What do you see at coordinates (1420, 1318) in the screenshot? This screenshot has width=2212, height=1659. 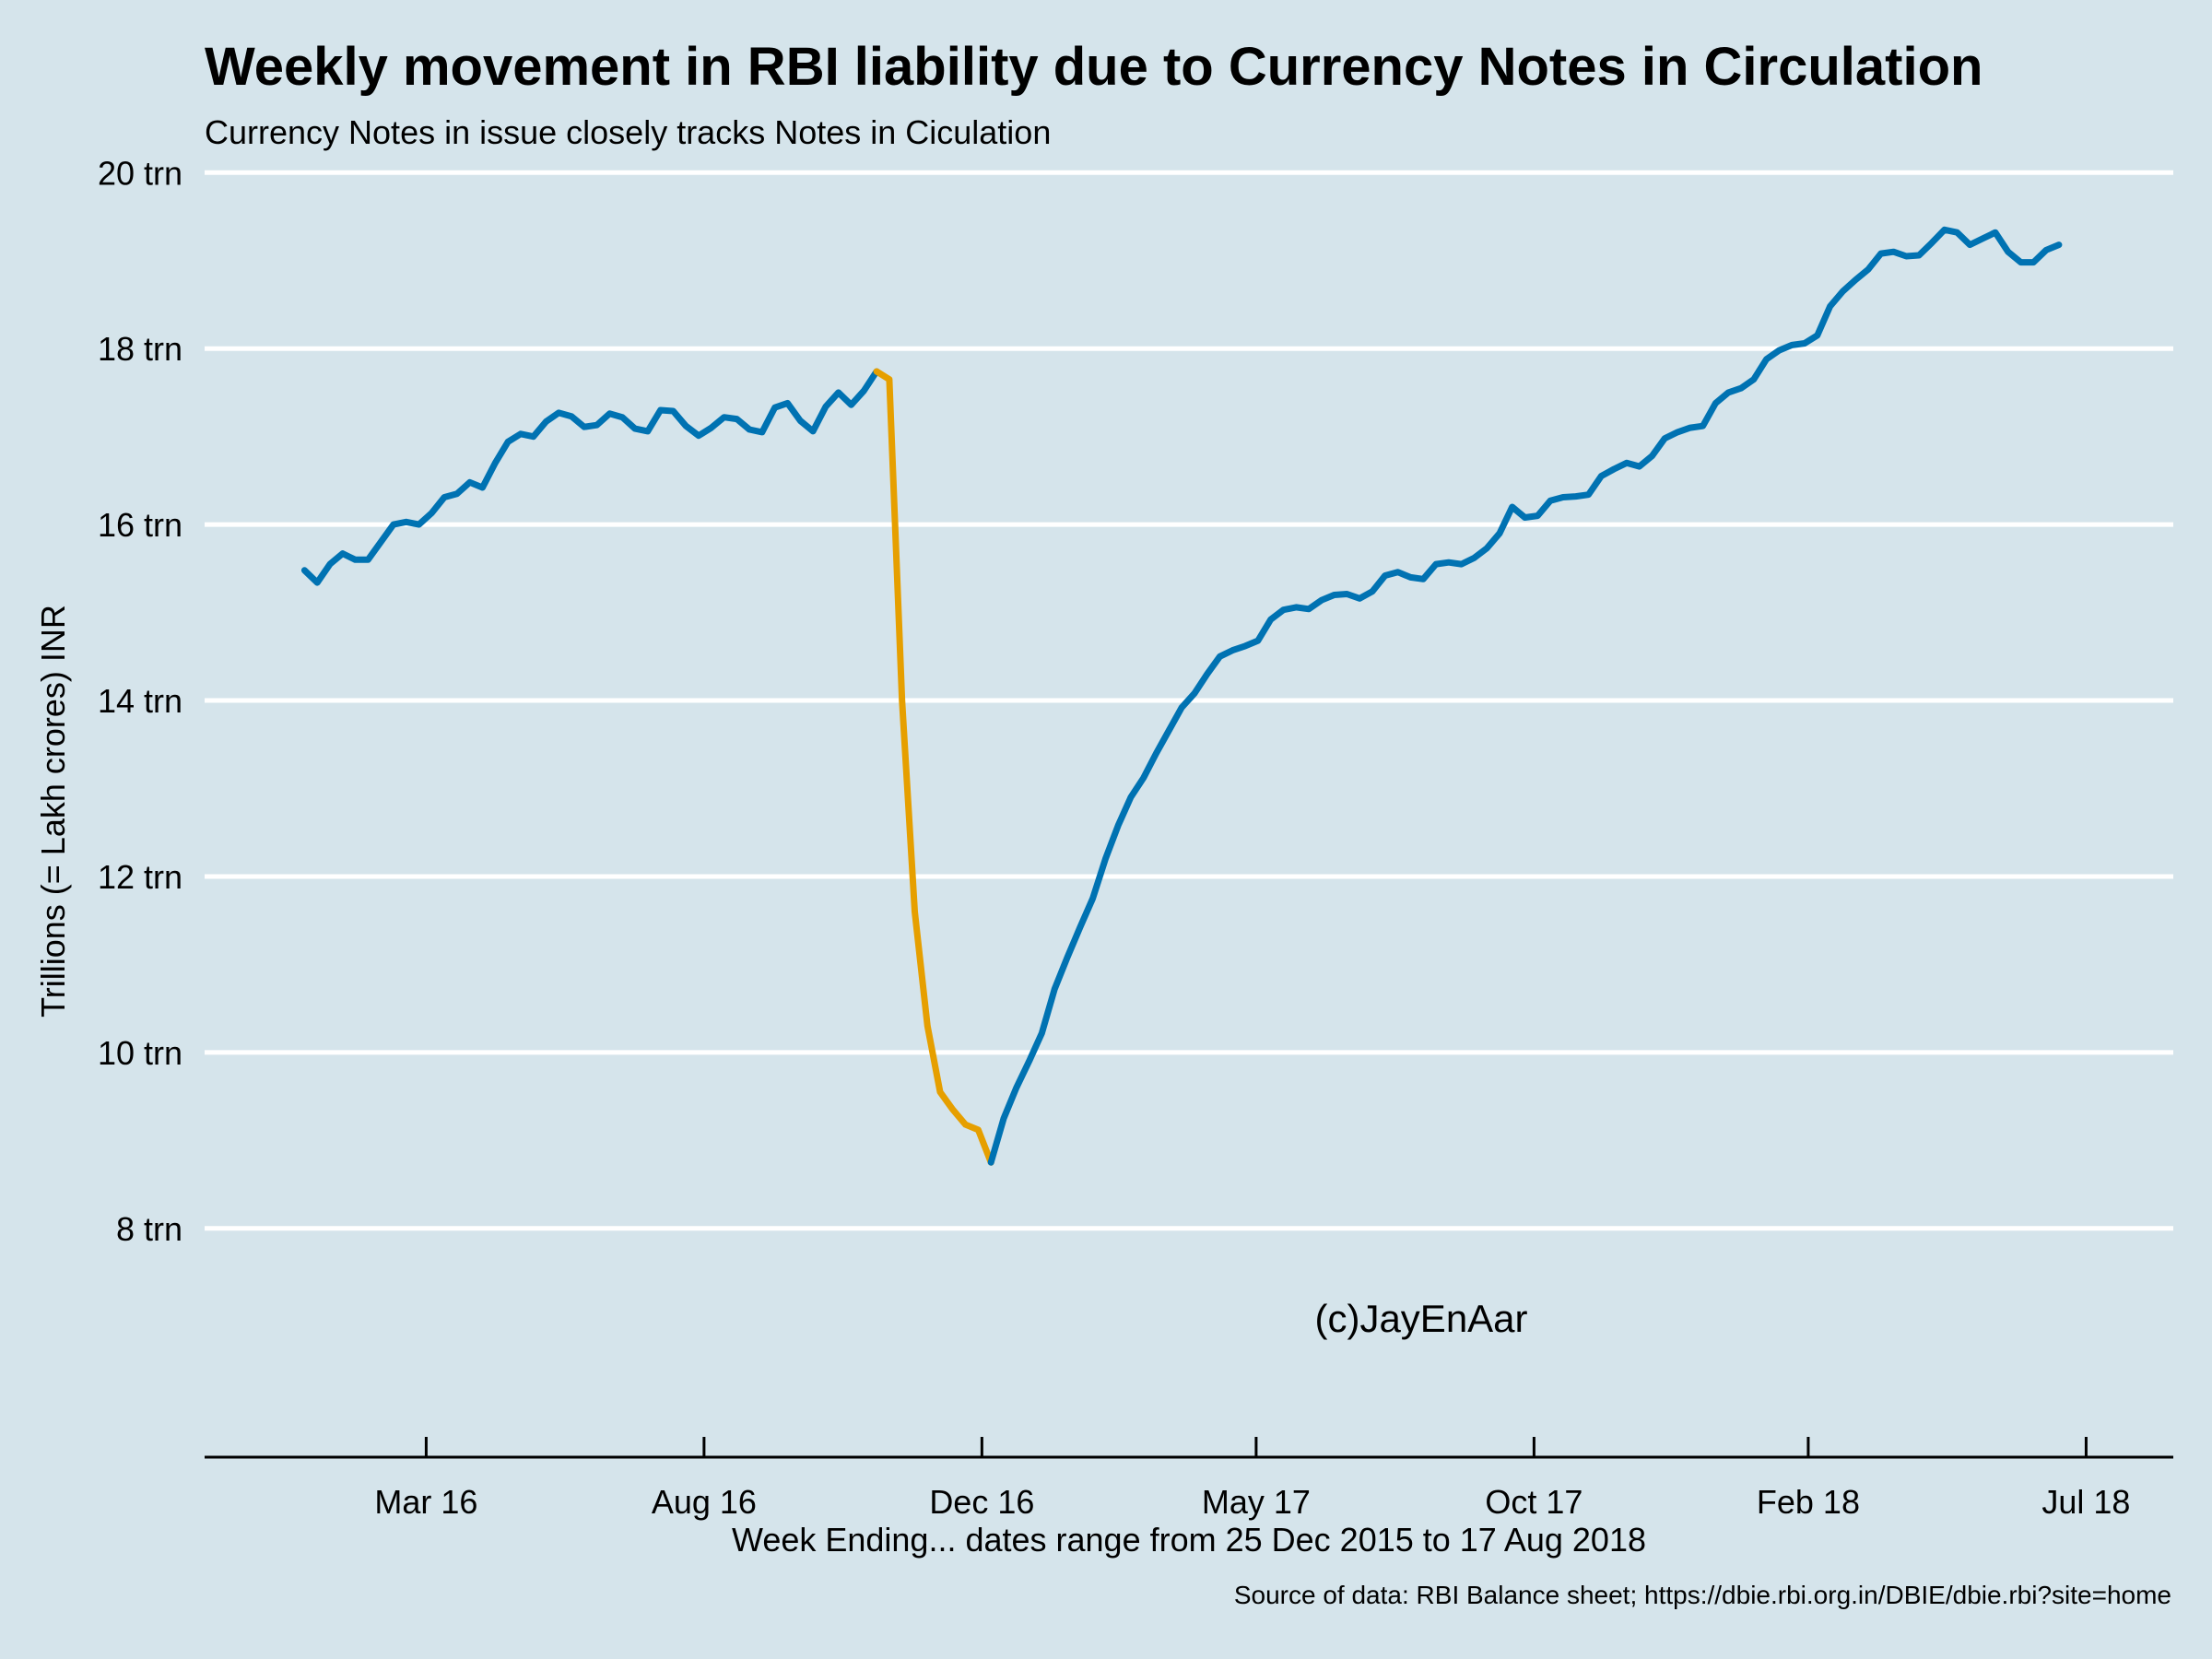 I see `watermark-annotation: (c)JayEnAar` at bounding box center [1420, 1318].